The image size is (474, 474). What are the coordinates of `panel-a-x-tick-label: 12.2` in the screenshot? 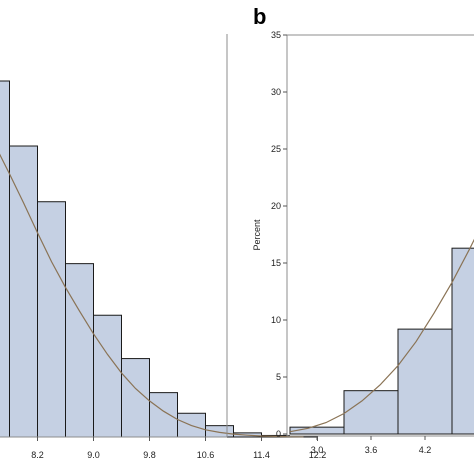 It's located at (318, 455).